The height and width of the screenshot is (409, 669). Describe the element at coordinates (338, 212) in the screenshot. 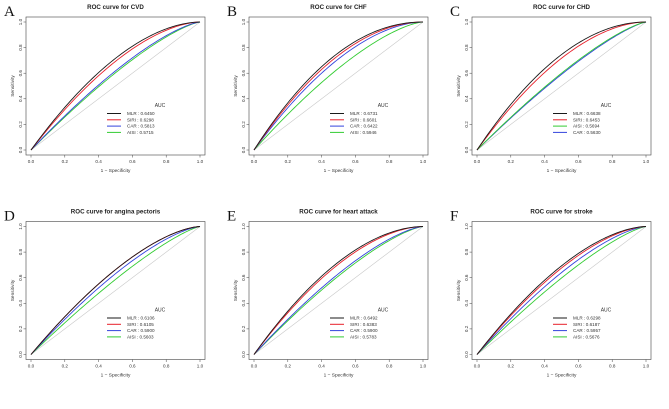

I see `chart-title: ROC curve for heart attack` at that location.